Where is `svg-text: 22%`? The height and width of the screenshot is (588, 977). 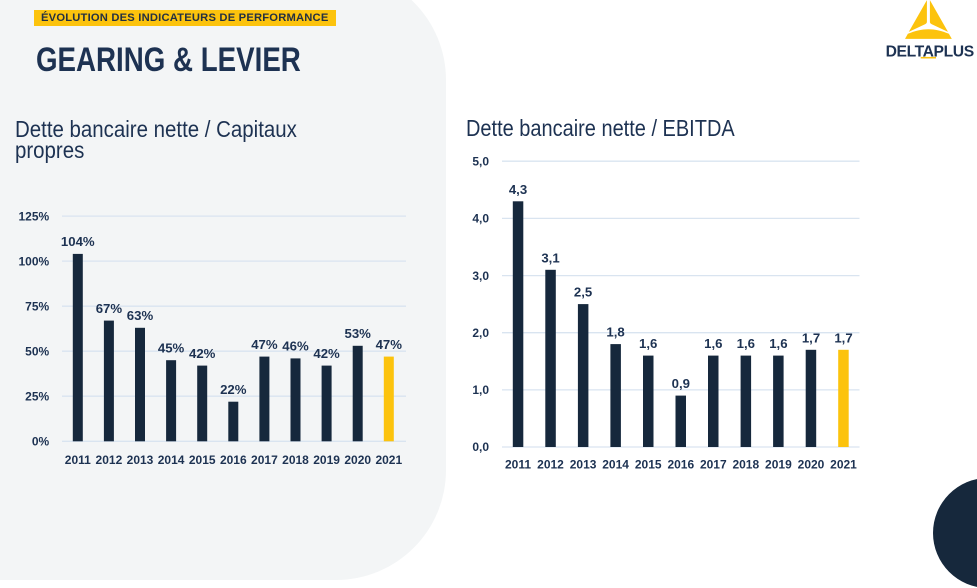
svg-text: 22% is located at coordinates (233, 389).